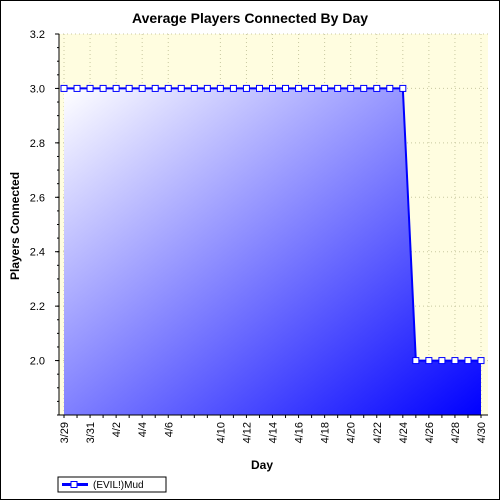 The image size is (500, 500). I want to click on y-tick-label: 2.6, so click(37, 198).